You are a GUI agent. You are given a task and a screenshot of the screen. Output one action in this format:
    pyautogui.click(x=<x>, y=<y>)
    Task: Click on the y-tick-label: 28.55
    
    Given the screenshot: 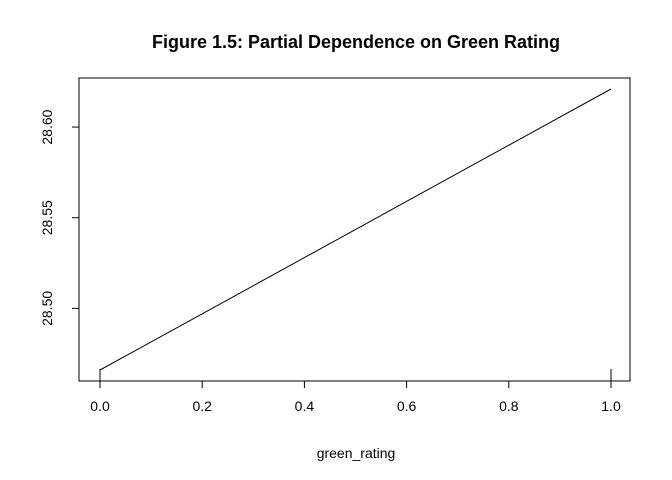 What is the action you would take?
    pyautogui.click(x=47, y=217)
    